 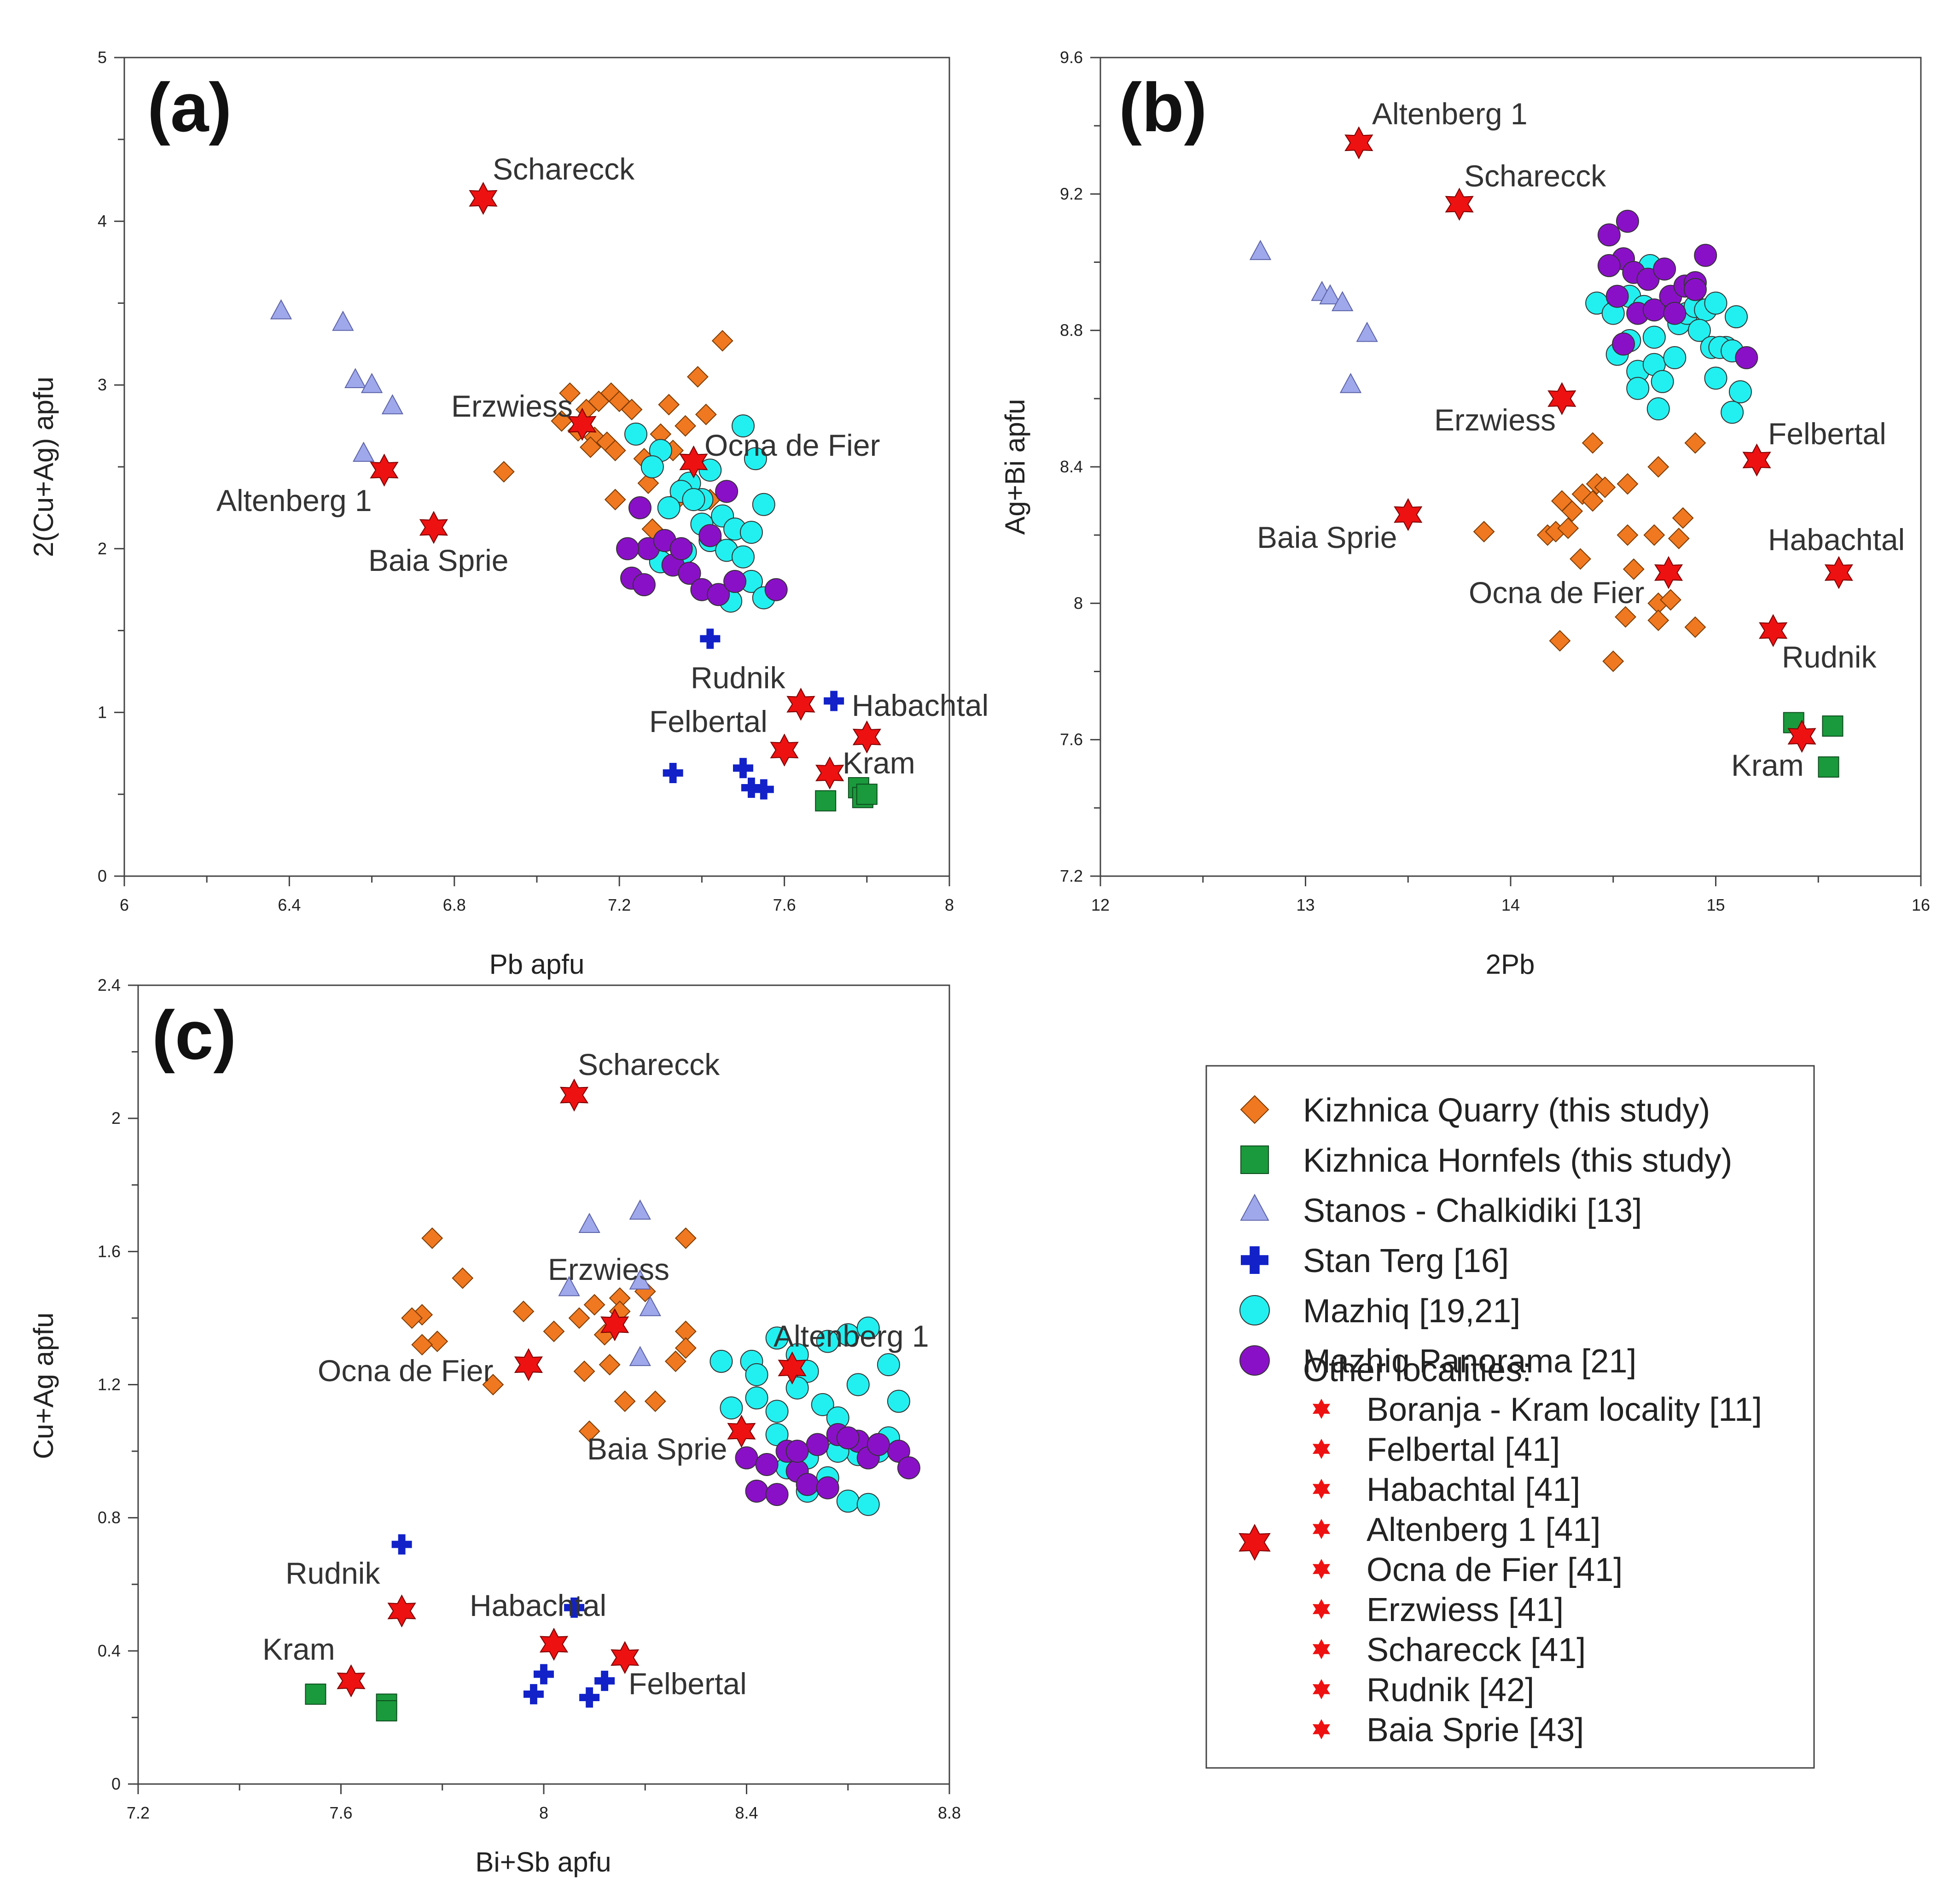 What do you see at coordinates (1715, 905) in the screenshot?
I see `x-tick-label: 15` at bounding box center [1715, 905].